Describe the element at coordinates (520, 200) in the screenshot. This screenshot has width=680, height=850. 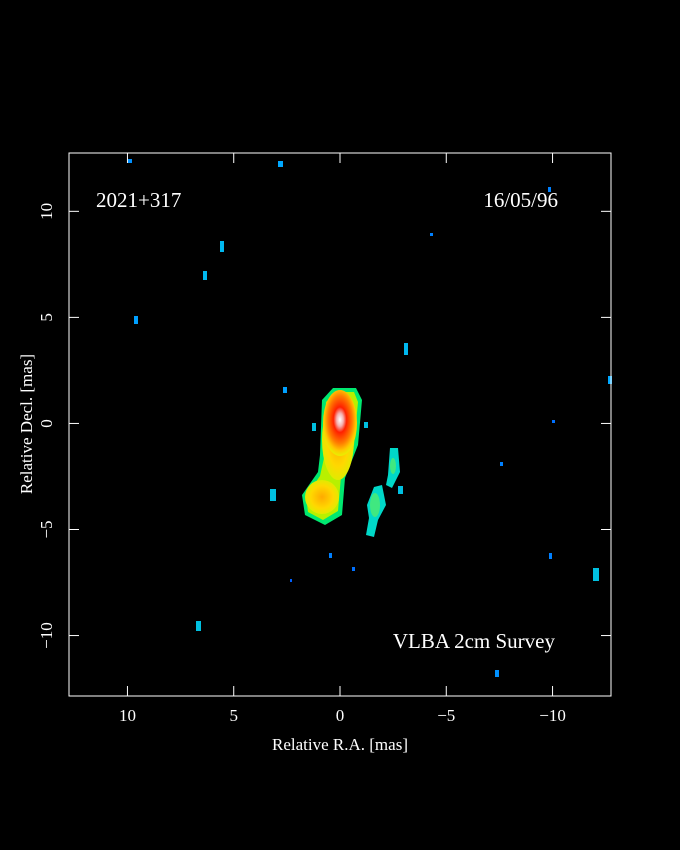
I see `epoch: 16/05/96` at that location.